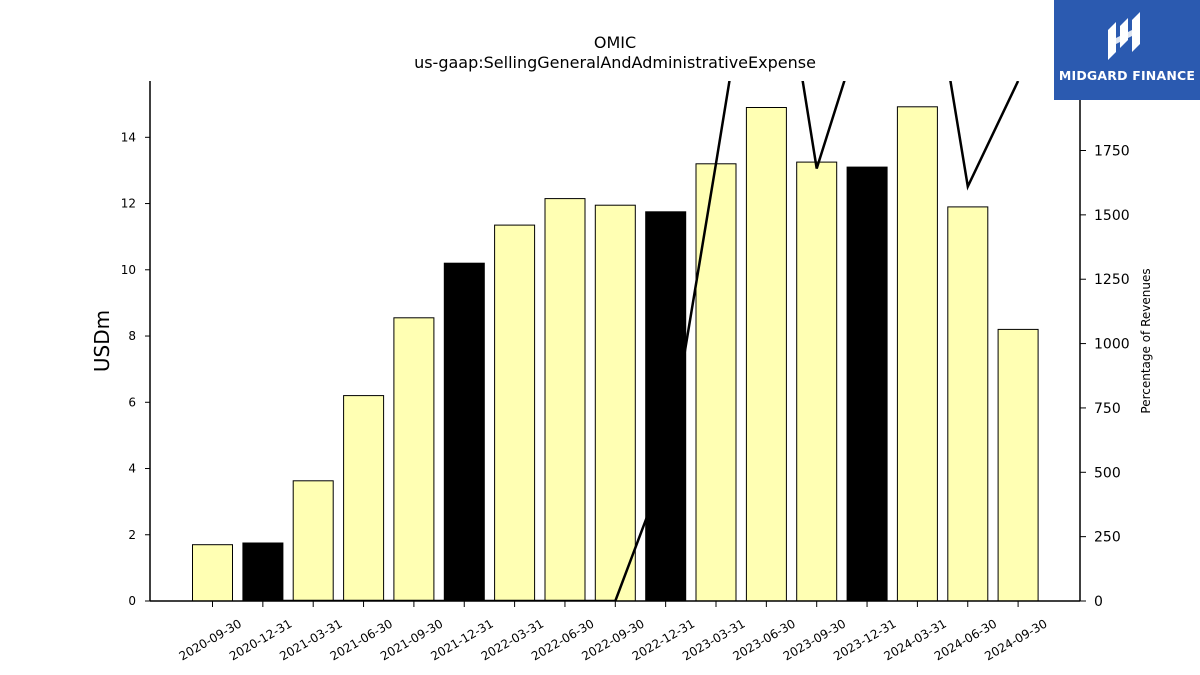 The width and height of the screenshot is (1200, 675). I want to click on y-tick-label-right: 750, so click(1107, 409).